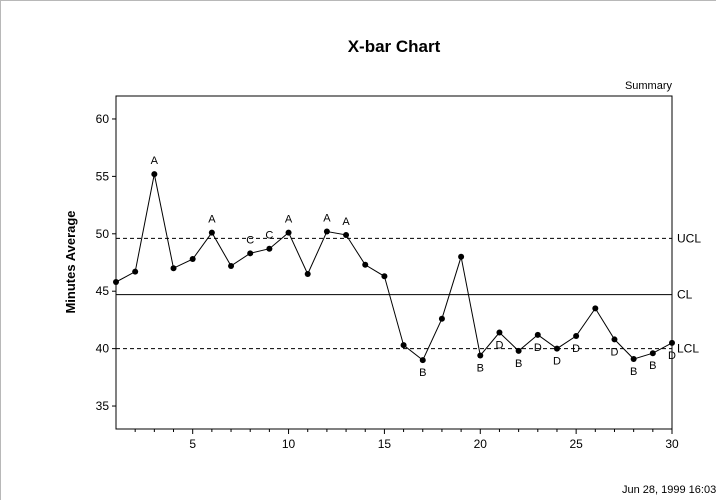 The width and height of the screenshot is (717, 501). What do you see at coordinates (103, 291) in the screenshot?
I see `y-tick-label: 45` at bounding box center [103, 291].